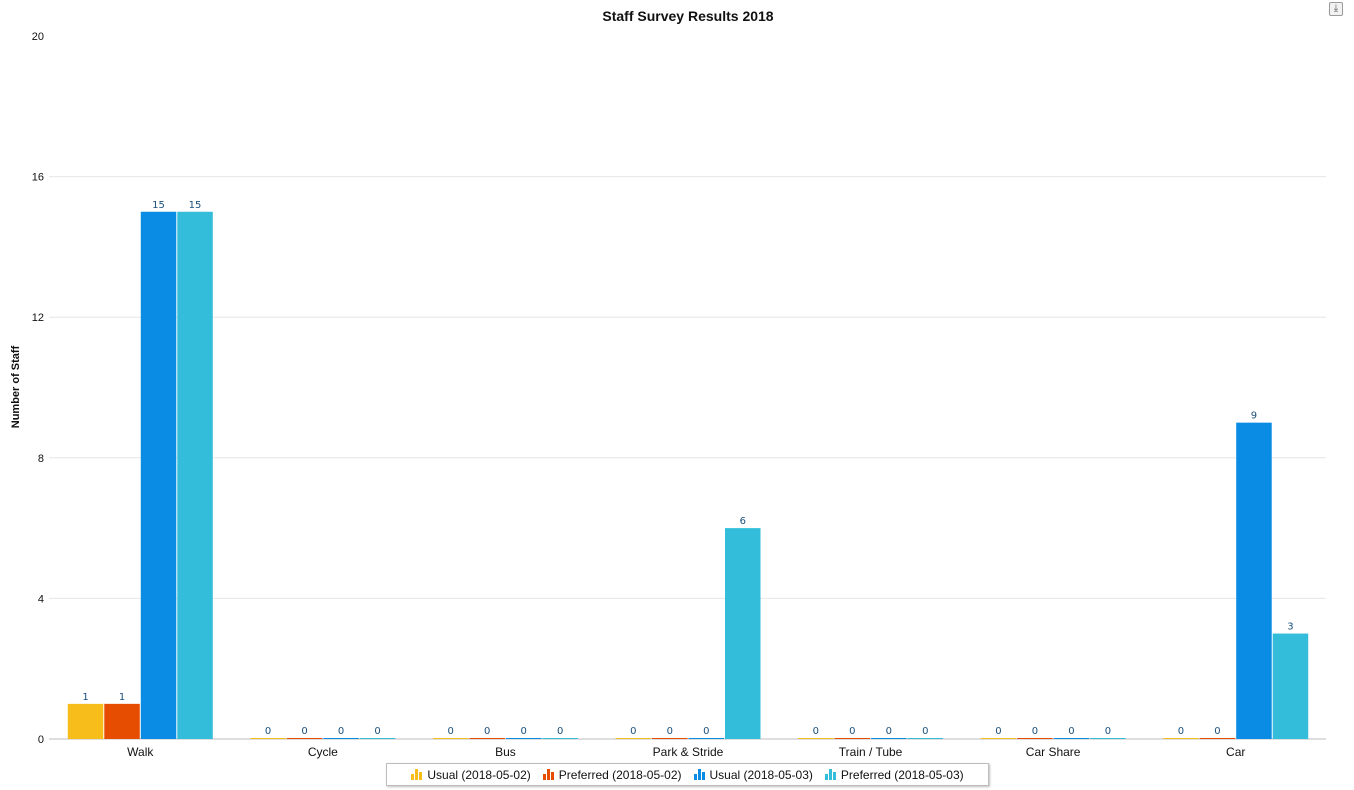 This screenshot has width=1354, height=790. I want to click on legend-item: Preferred (2018-05-02), so click(612, 774).